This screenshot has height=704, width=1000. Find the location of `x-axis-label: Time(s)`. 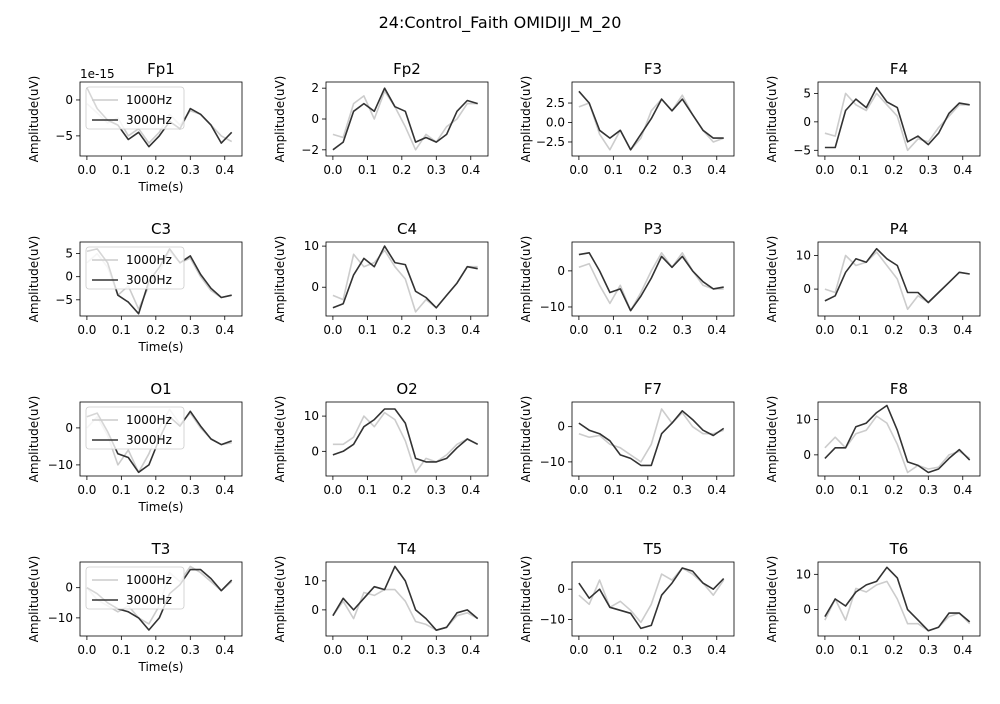

x-axis-label: Time(s) is located at coordinates (161, 187).